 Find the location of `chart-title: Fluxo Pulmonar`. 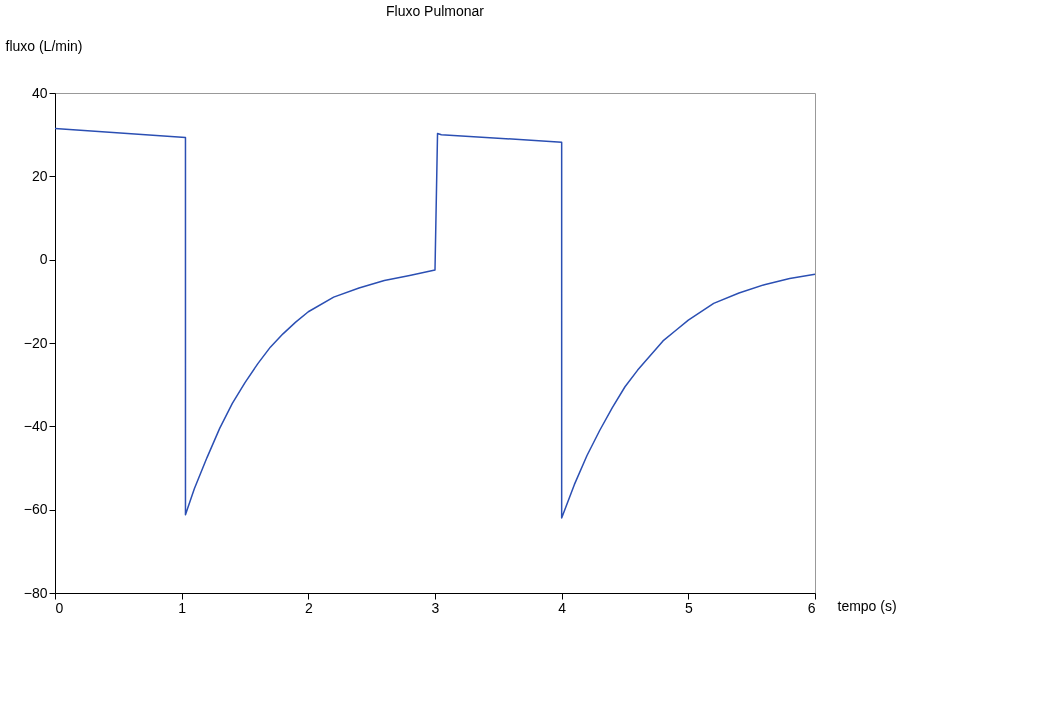

chart-title: Fluxo Pulmonar is located at coordinates (435, 11).